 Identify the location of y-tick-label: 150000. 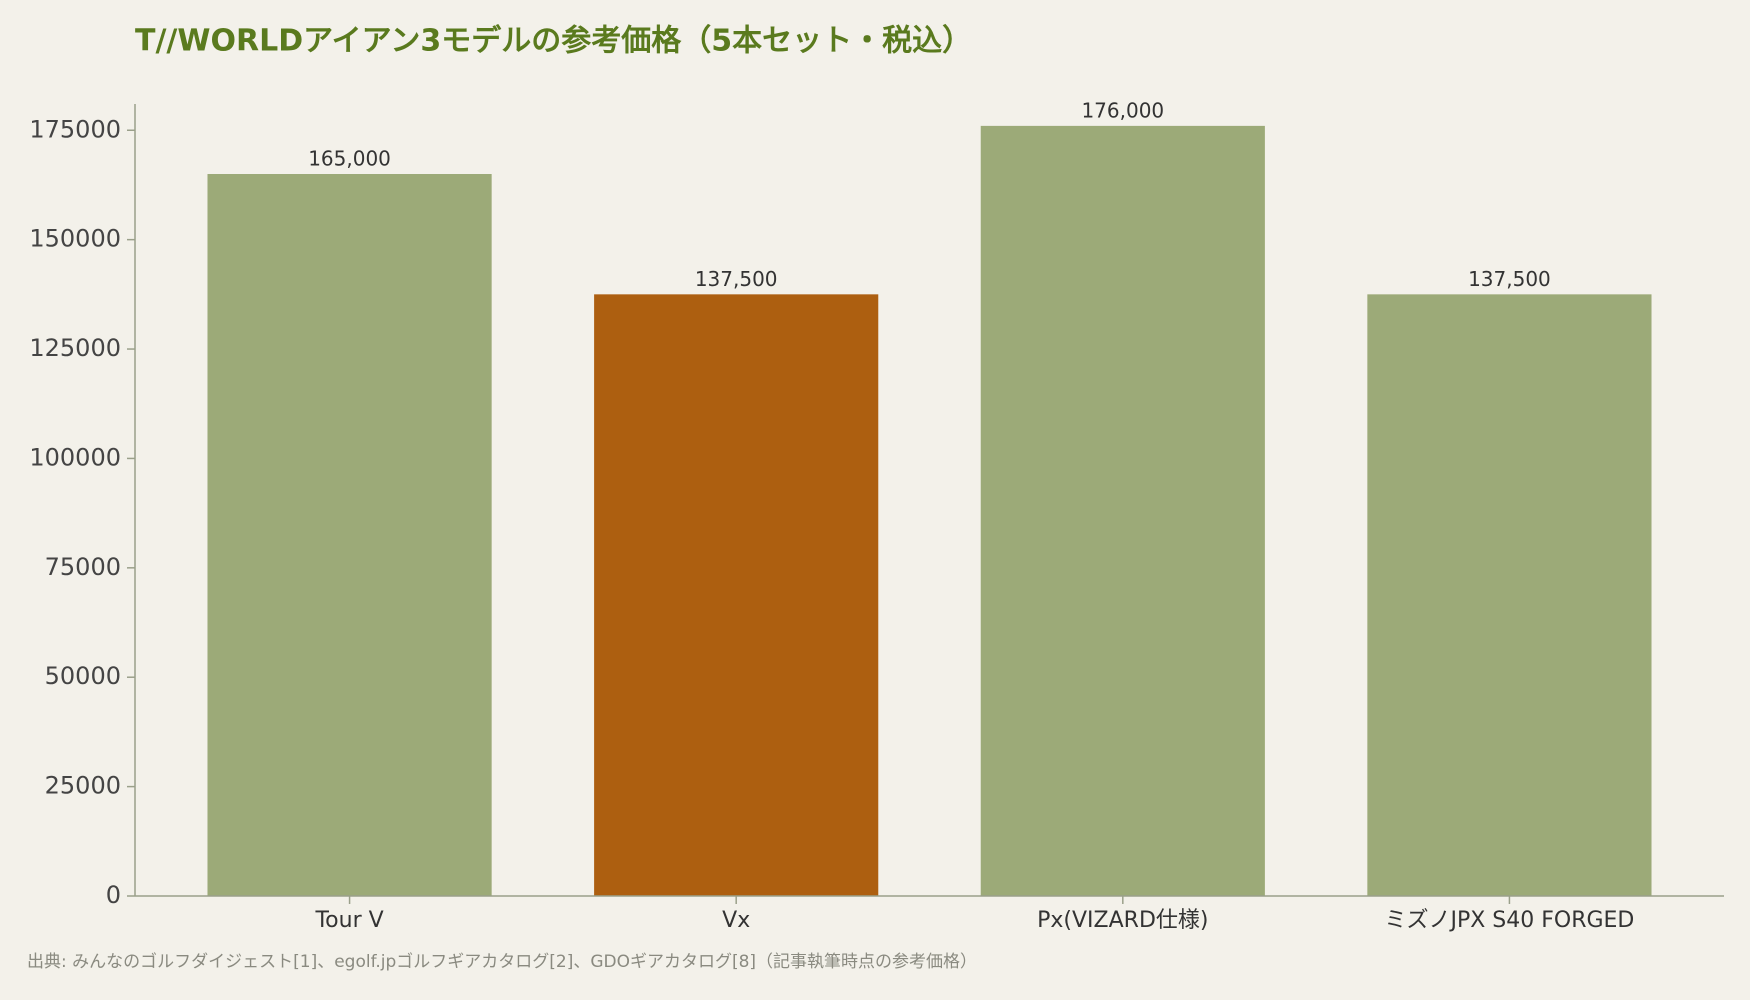
(75, 239).